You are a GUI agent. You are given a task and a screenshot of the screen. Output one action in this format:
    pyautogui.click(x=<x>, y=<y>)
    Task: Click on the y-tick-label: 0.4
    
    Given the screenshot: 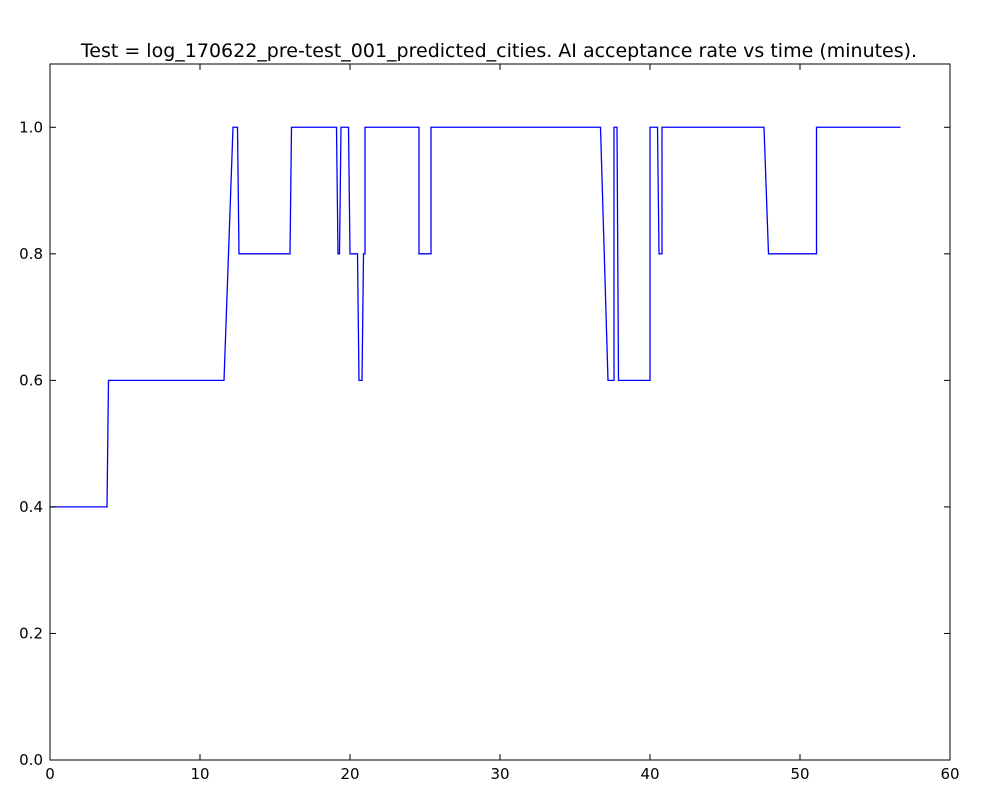 What is the action you would take?
    pyautogui.click(x=31, y=507)
    